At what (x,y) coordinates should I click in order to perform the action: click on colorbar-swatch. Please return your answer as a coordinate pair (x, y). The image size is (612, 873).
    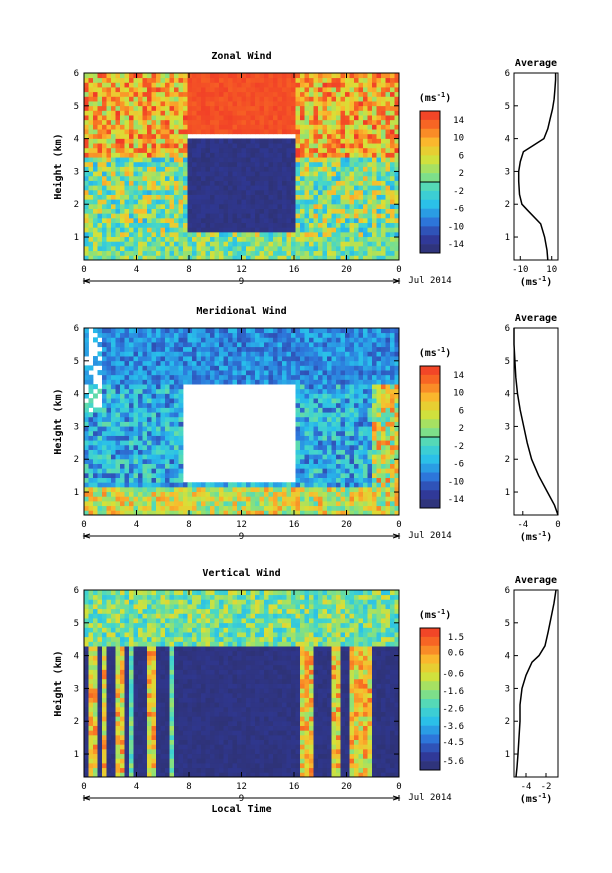
    Looking at the image, I should click on (430, 116).